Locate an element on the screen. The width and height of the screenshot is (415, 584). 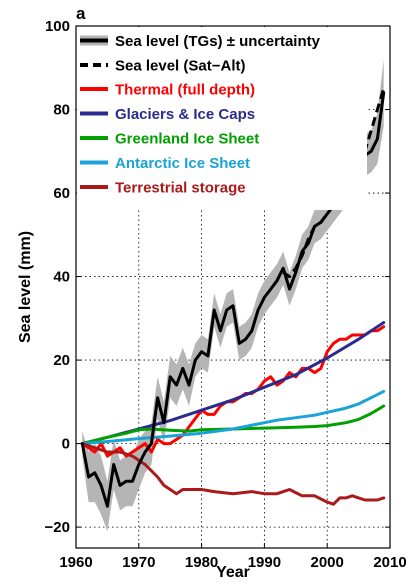
legend-label-0: Sea level (TGs) ± uncertainty is located at coordinates (218, 41).